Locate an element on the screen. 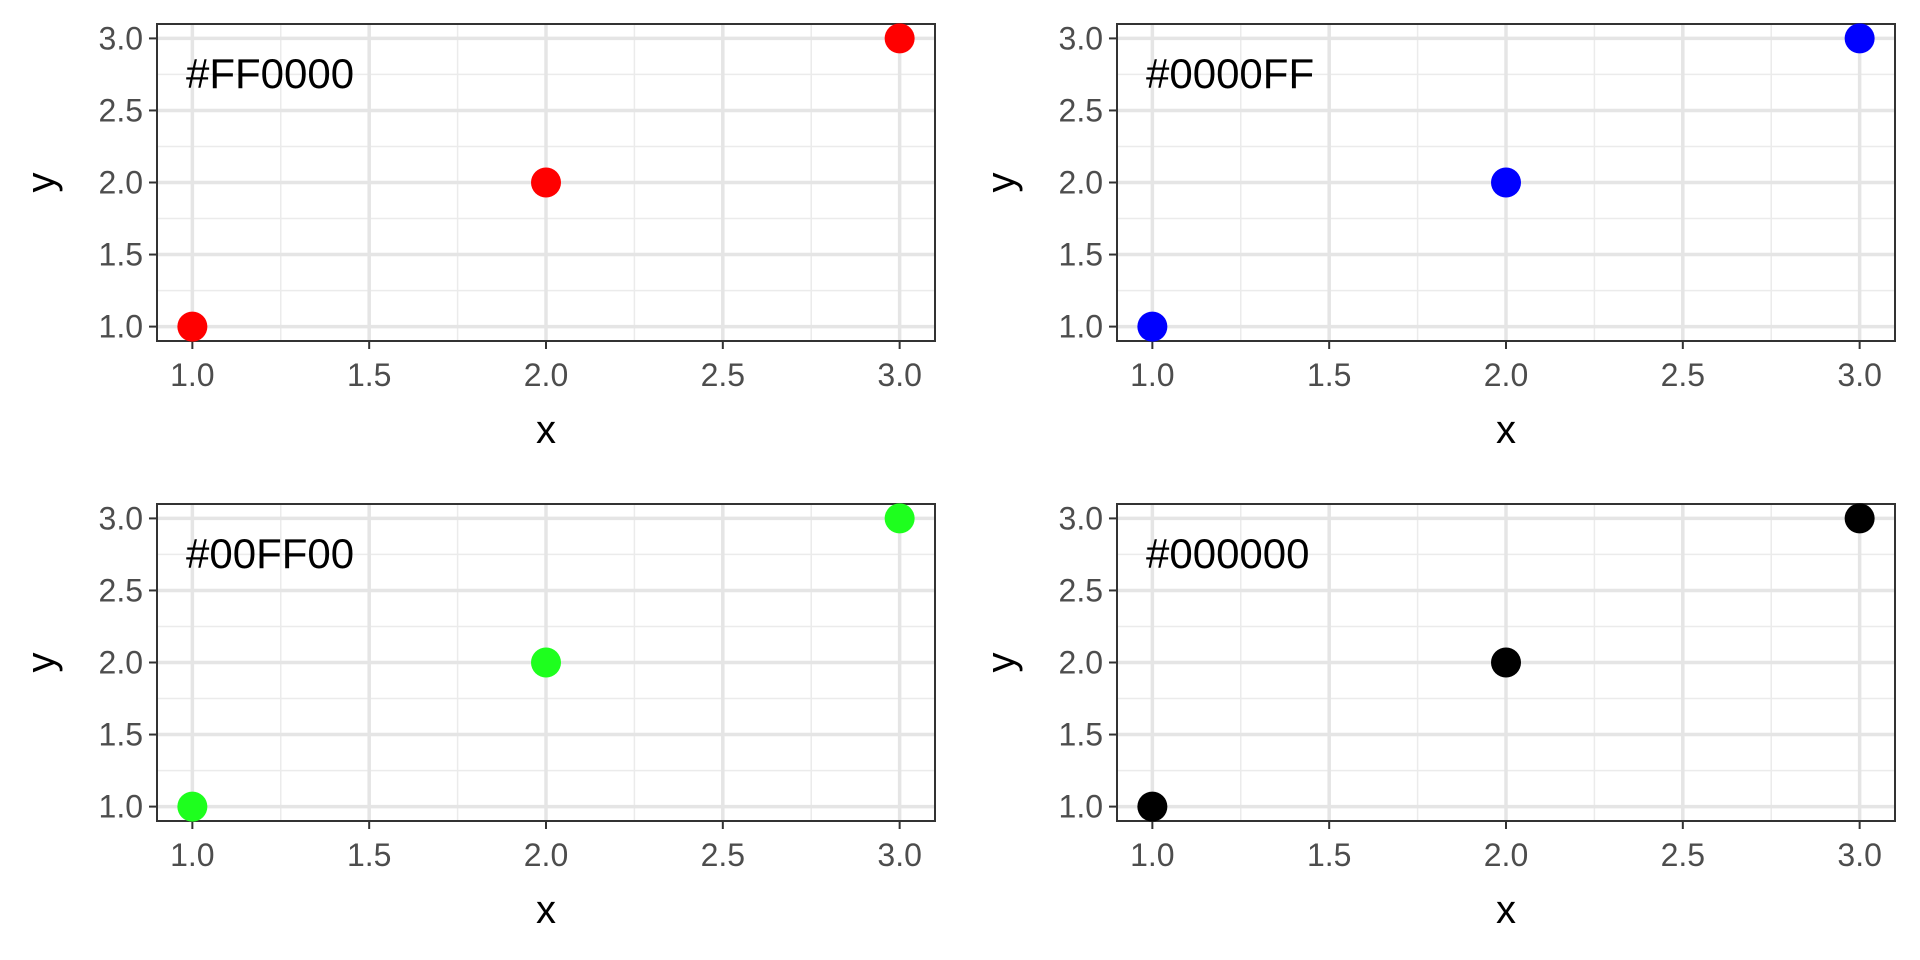 This screenshot has width=1920, height=960. panel-annotation: #00FF00 is located at coordinates (270, 553).